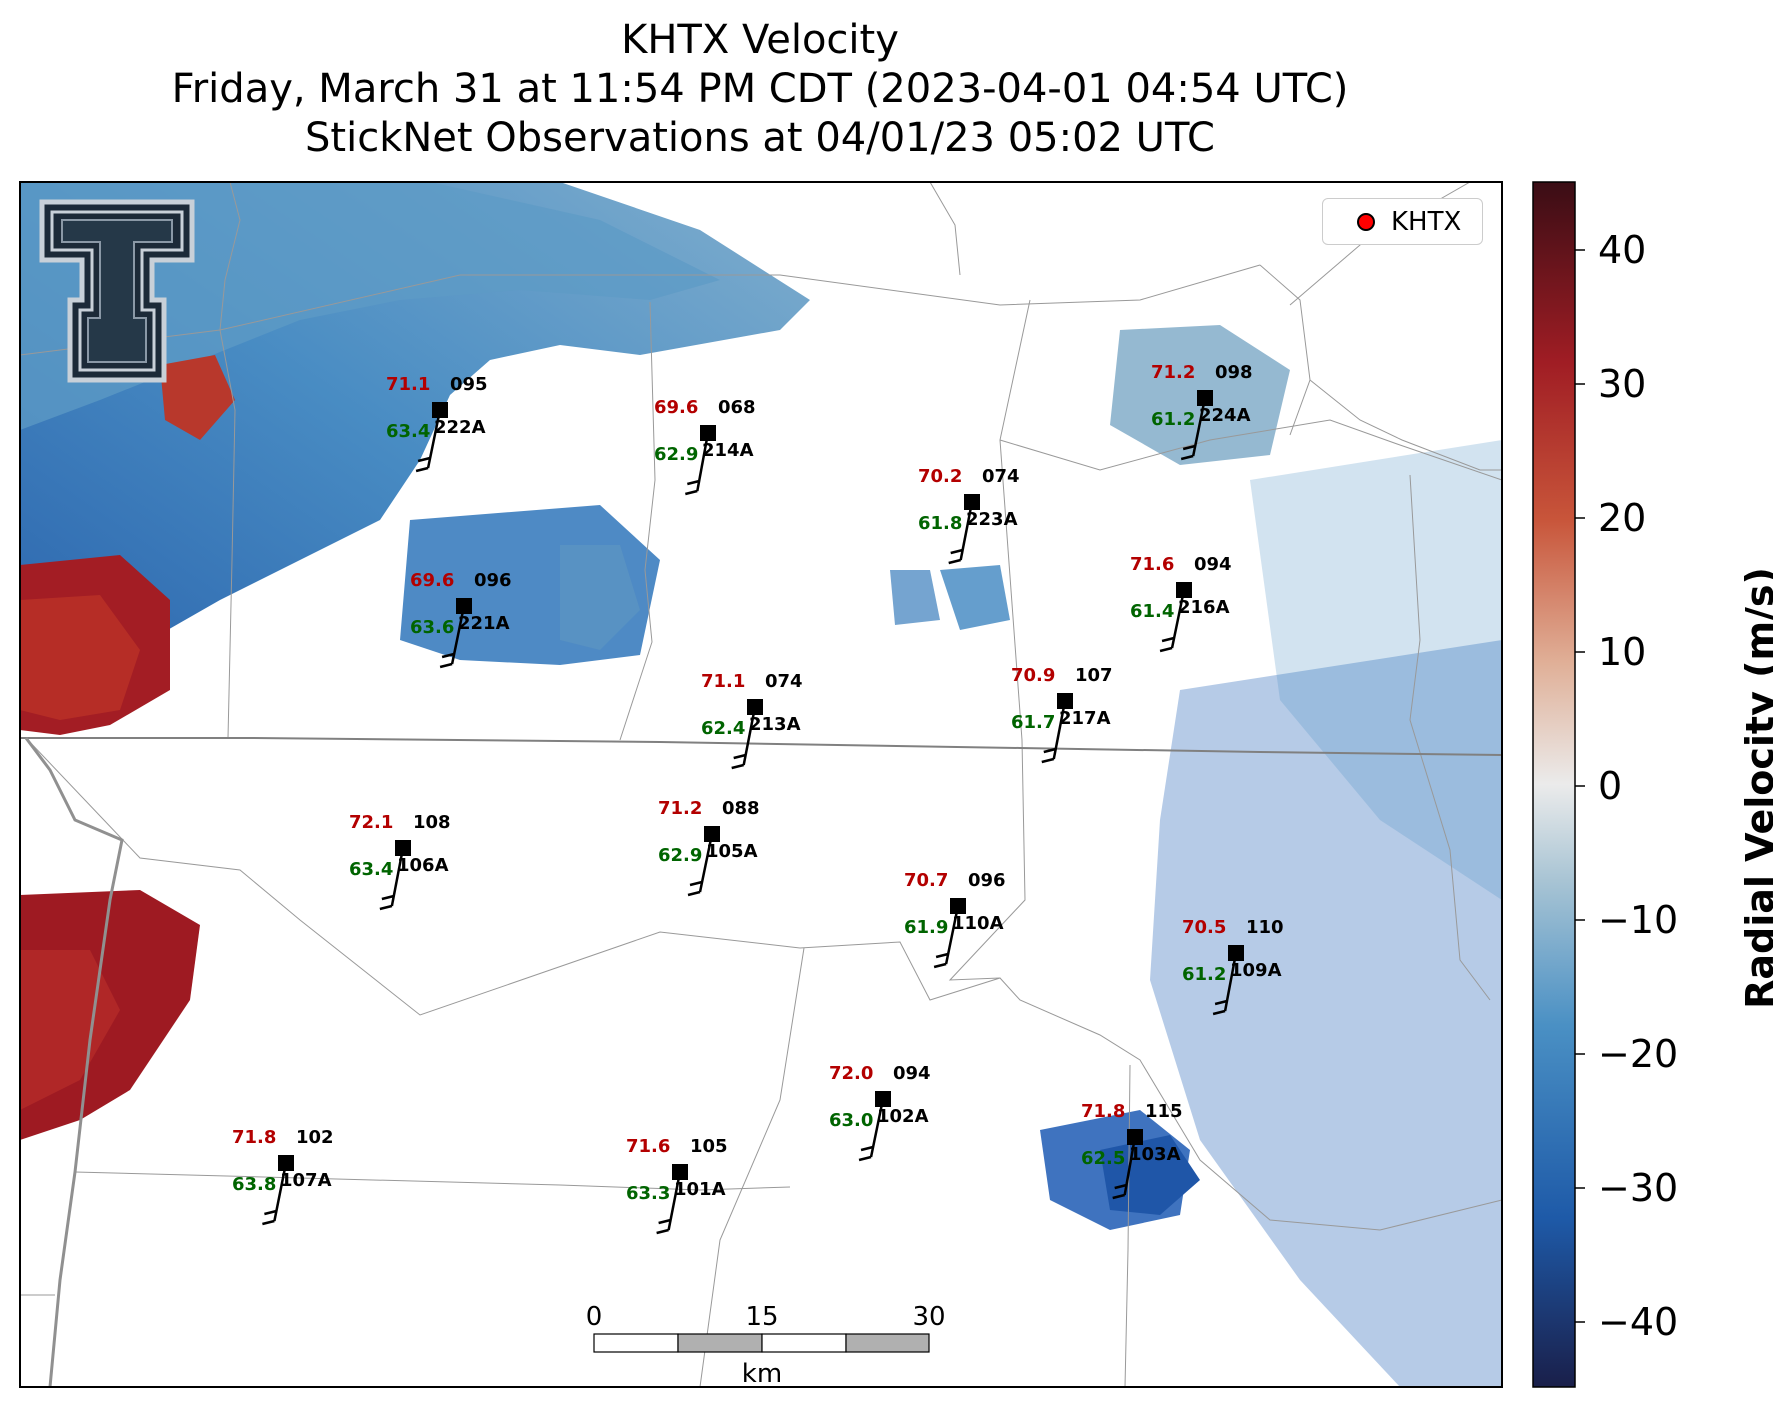 The width and height of the screenshot is (1773, 1403). Describe the element at coordinates (1103, 1111) in the screenshot. I see `station-temperature: 71.8` at that location.